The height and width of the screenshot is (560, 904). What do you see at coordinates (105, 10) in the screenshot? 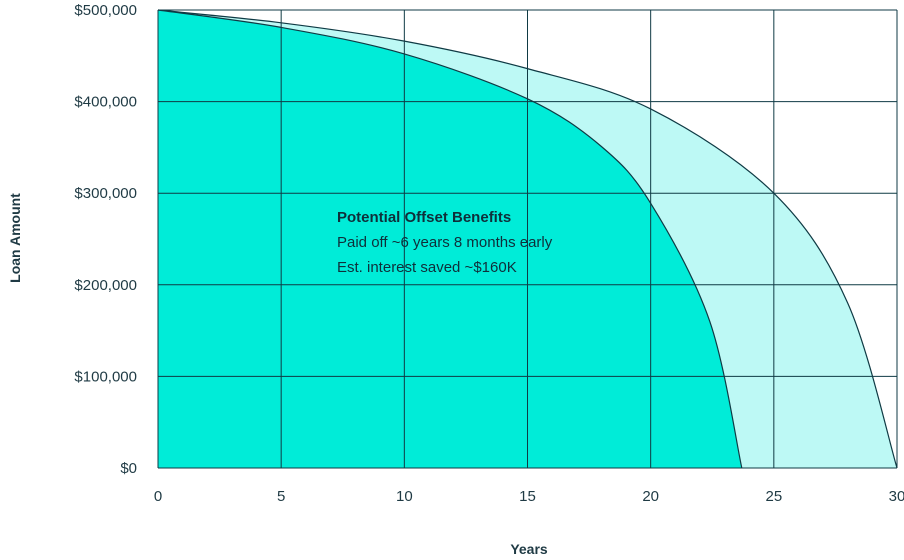
I see `y-tick-label: $500,000` at bounding box center [105, 10].